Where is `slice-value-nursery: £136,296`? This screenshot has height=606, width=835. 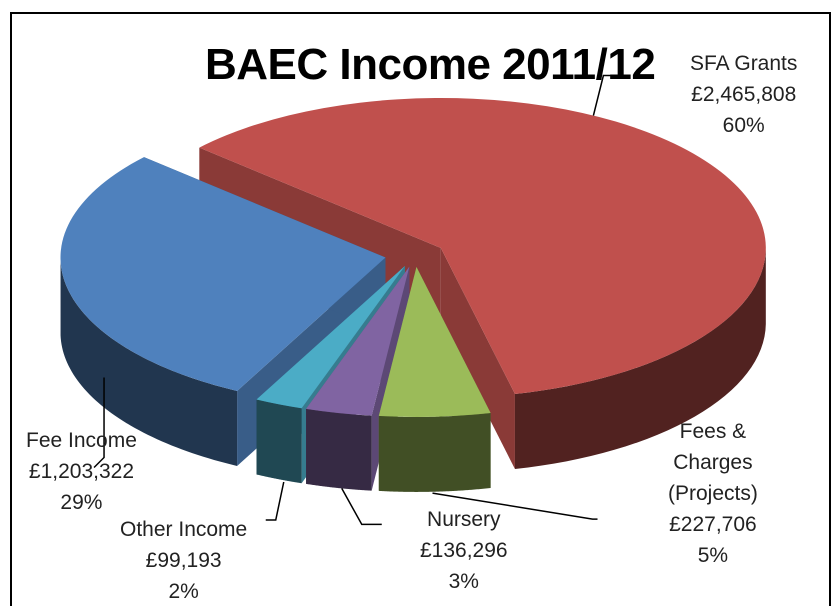
slice-value-nursery: £136,296 is located at coordinates (464, 550).